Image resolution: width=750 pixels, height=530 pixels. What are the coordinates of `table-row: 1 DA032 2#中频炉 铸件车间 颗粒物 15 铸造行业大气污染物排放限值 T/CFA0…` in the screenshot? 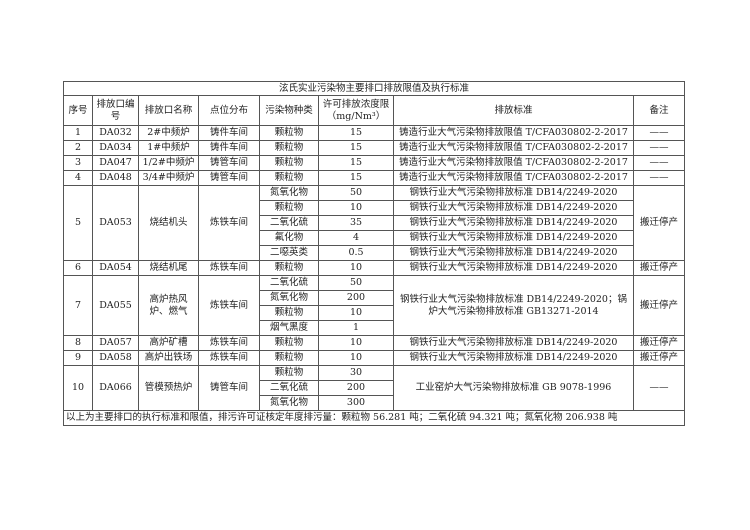 It's located at (374, 133).